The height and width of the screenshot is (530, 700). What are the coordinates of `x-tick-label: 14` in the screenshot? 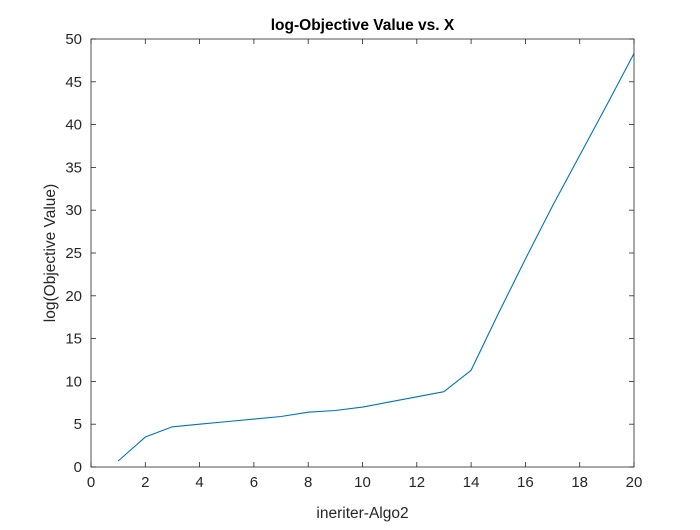 It's located at (471, 482).